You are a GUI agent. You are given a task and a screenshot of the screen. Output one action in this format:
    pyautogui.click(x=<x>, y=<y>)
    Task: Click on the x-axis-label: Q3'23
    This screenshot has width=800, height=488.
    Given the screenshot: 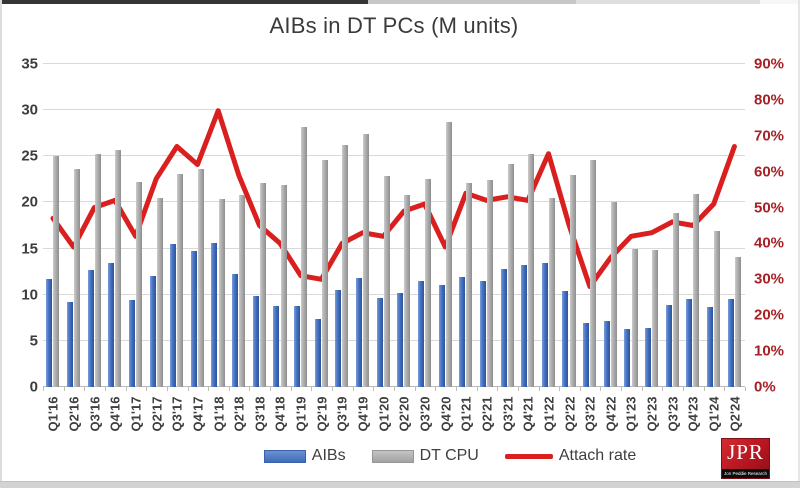 What is the action you would take?
    pyautogui.click(x=673, y=414)
    